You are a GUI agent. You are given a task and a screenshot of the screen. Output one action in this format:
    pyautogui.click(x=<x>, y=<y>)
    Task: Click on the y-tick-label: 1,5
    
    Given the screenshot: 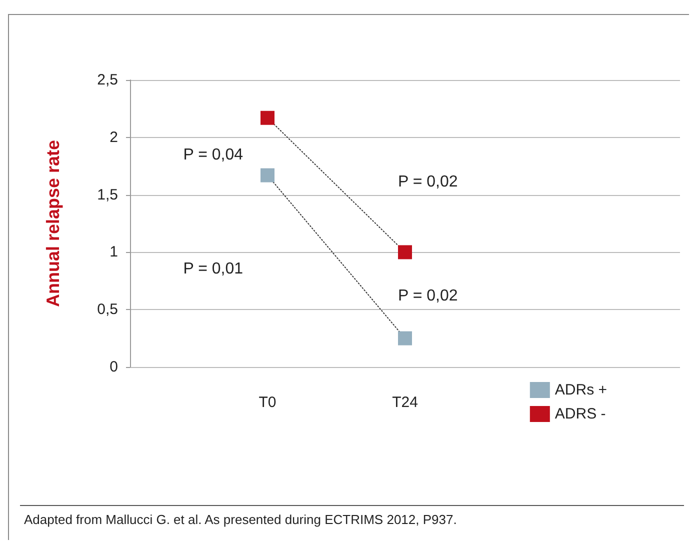 What is the action you would take?
    pyautogui.click(x=107, y=195)
    